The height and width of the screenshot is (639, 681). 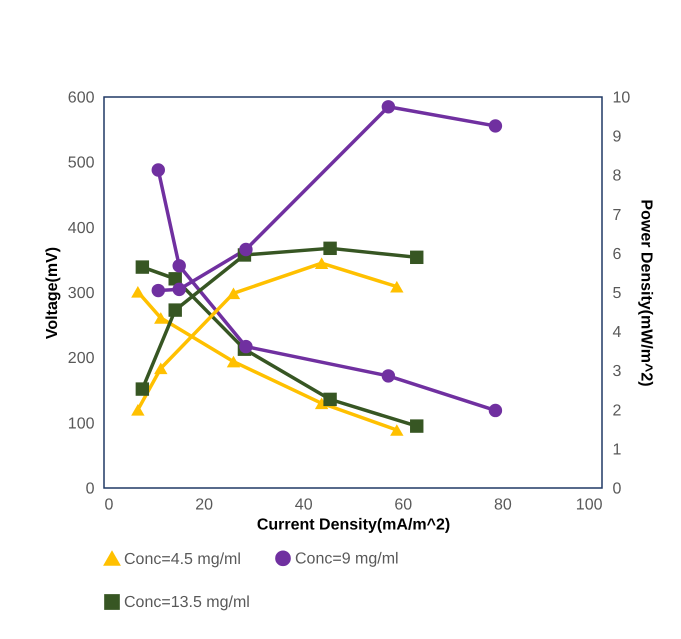 What do you see at coordinates (617, 293) in the screenshot?
I see `y2-tick-label: 5` at bounding box center [617, 293].